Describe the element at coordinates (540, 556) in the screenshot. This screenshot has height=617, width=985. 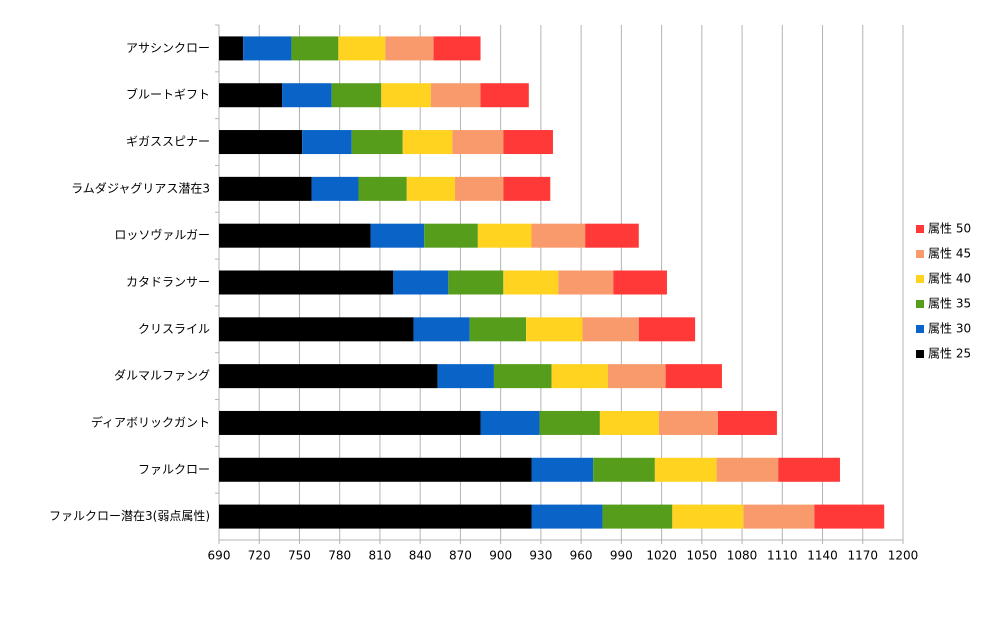
I see `x-tick-label: 930` at that location.